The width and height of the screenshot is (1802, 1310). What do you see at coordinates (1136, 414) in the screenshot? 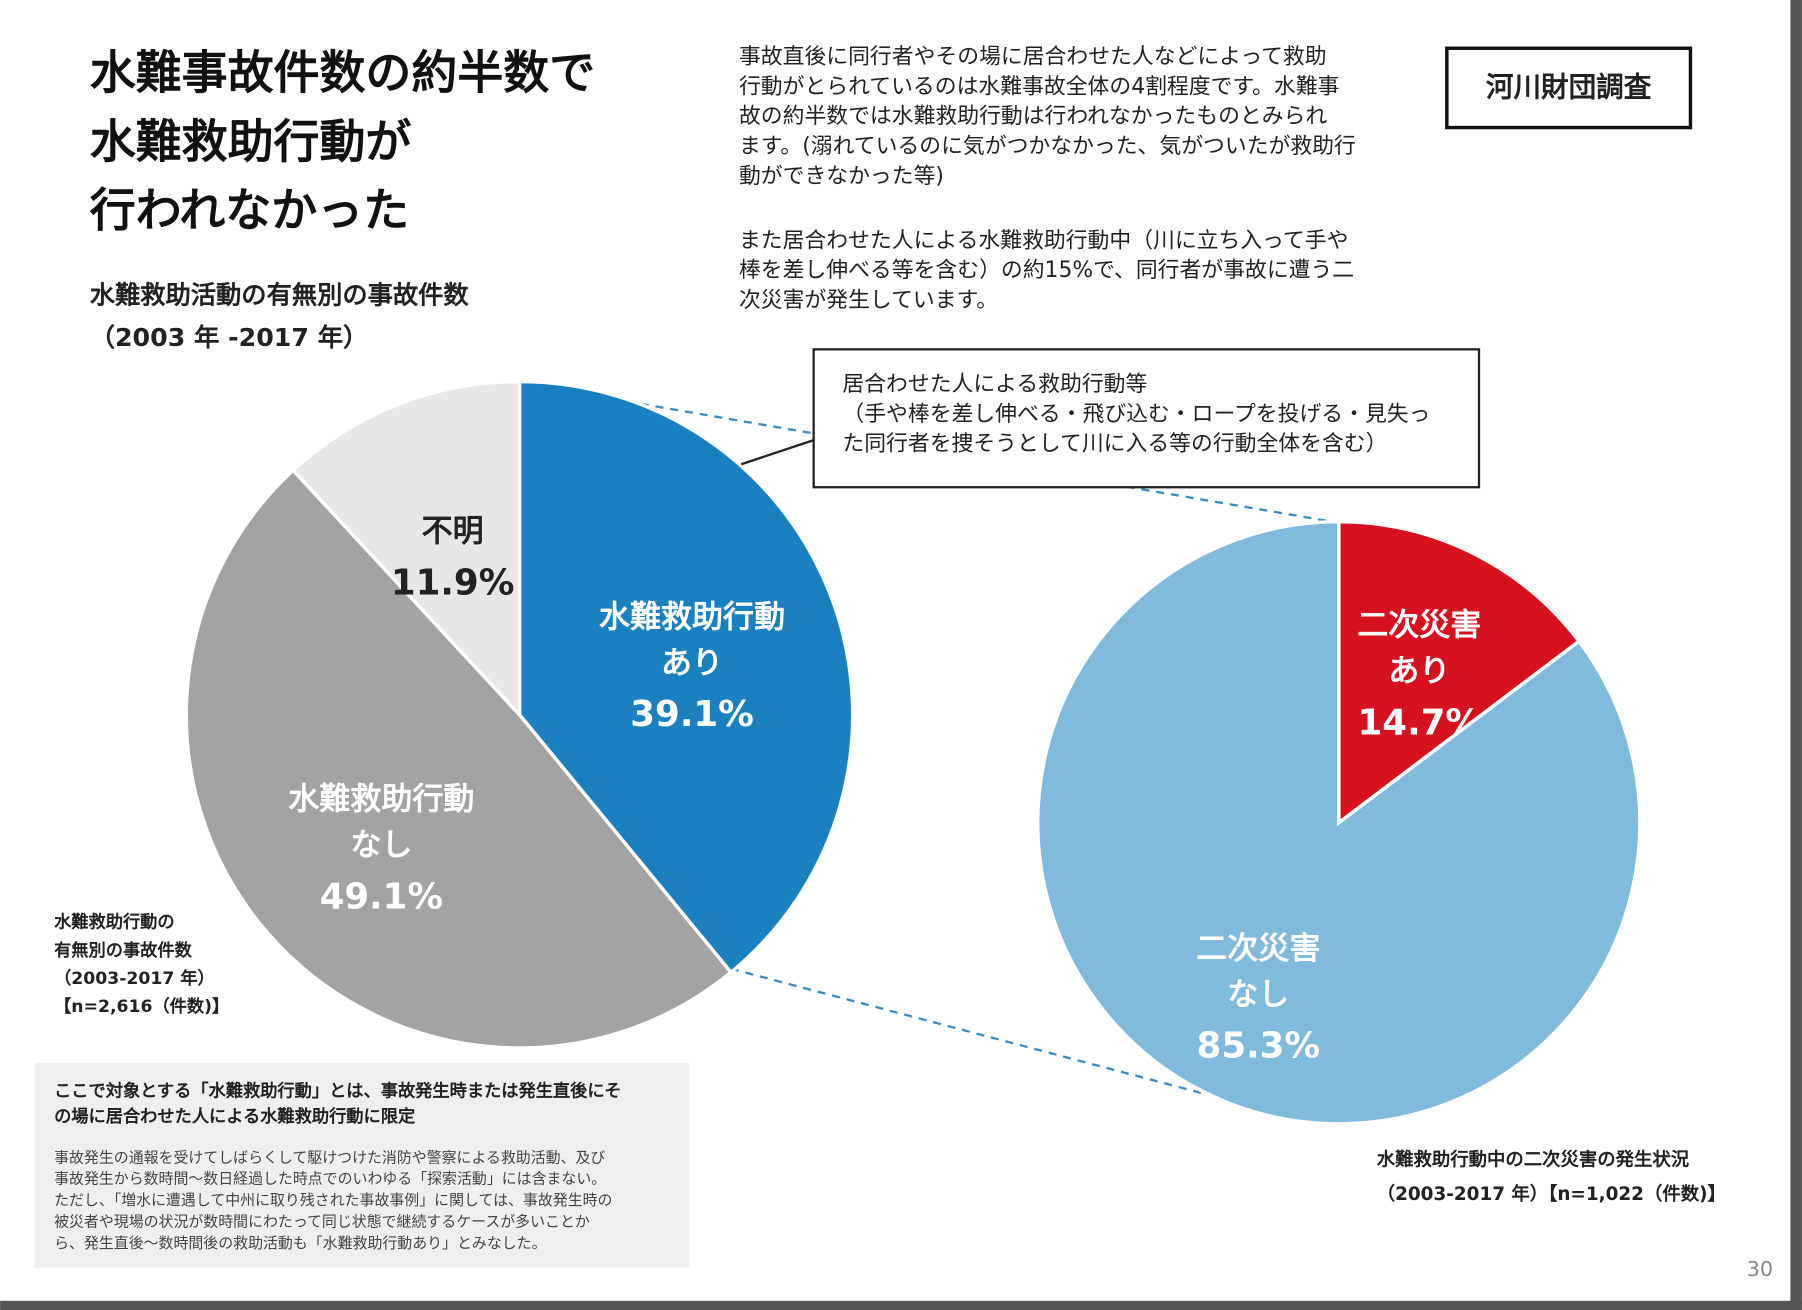
I see `callout-text: （手や棒を差し伸べる・飛び込む・ロープを投げる・見失っ` at bounding box center [1136, 414].